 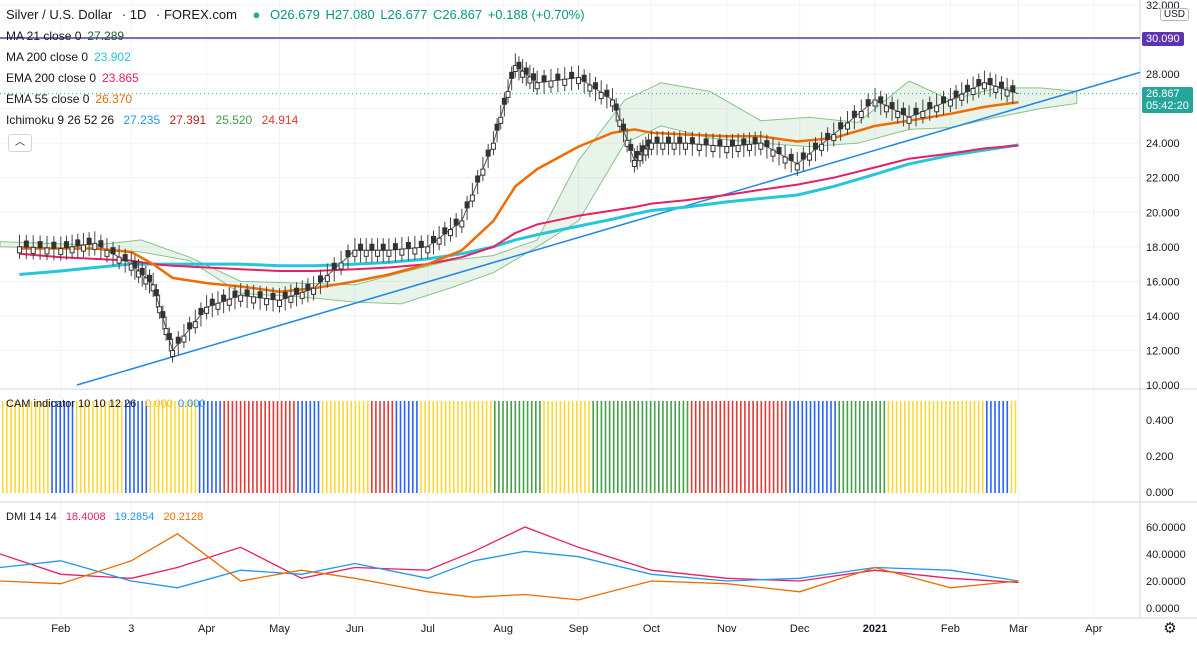 What do you see at coordinates (65, 36) in the screenshot?
I see `legend-ma21: MA 21 close 0 27.289` at bounding box center [65, 36].